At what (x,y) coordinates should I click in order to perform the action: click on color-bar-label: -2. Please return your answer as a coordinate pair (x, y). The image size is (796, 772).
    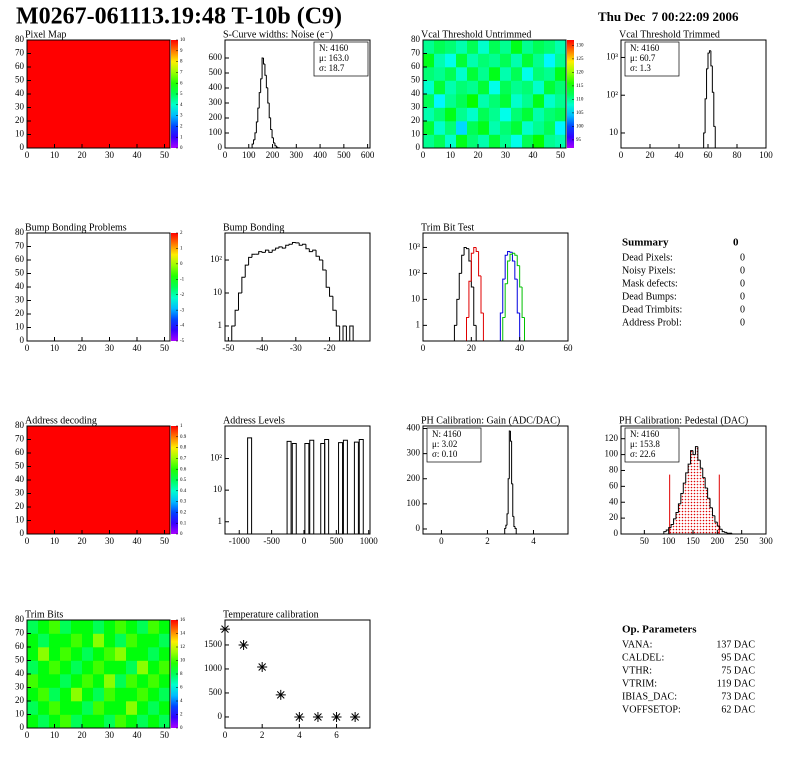
    Looking at the image, I should click on (182, 295).